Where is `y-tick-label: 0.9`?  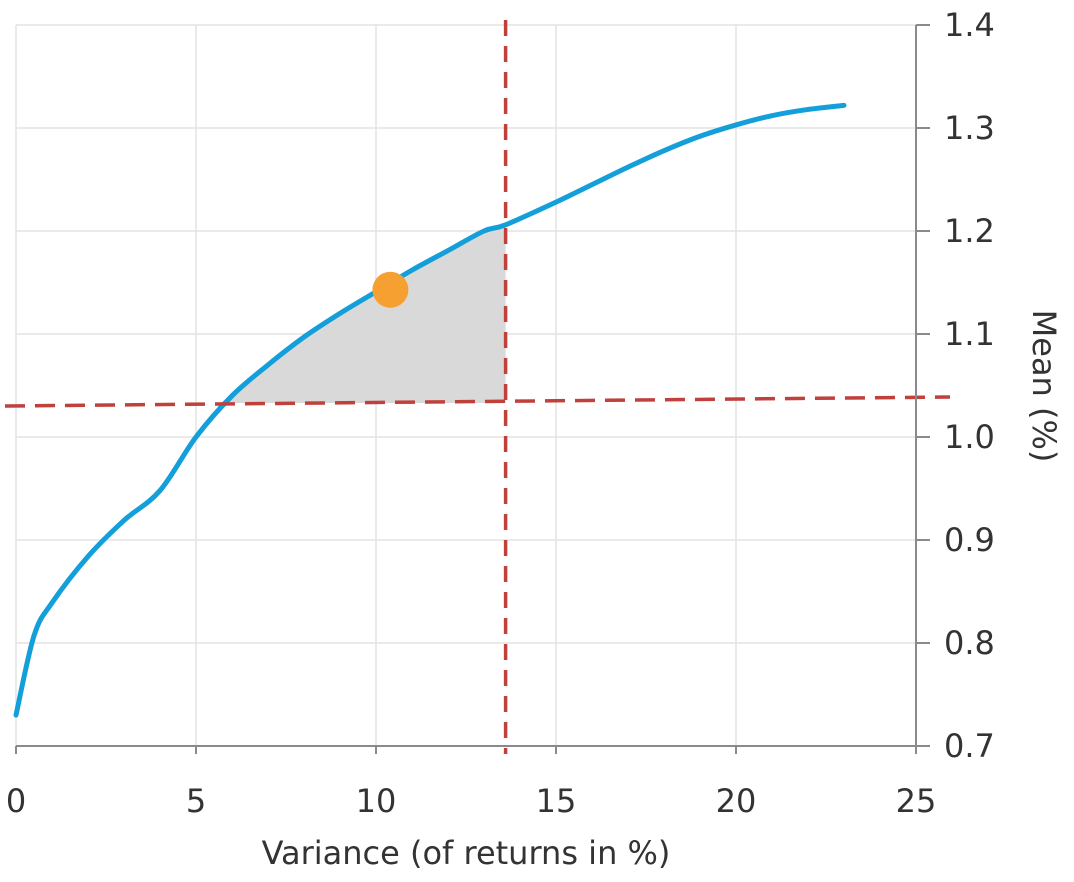 y-tick-label: 0.9 is located at coordinates (969, 540).